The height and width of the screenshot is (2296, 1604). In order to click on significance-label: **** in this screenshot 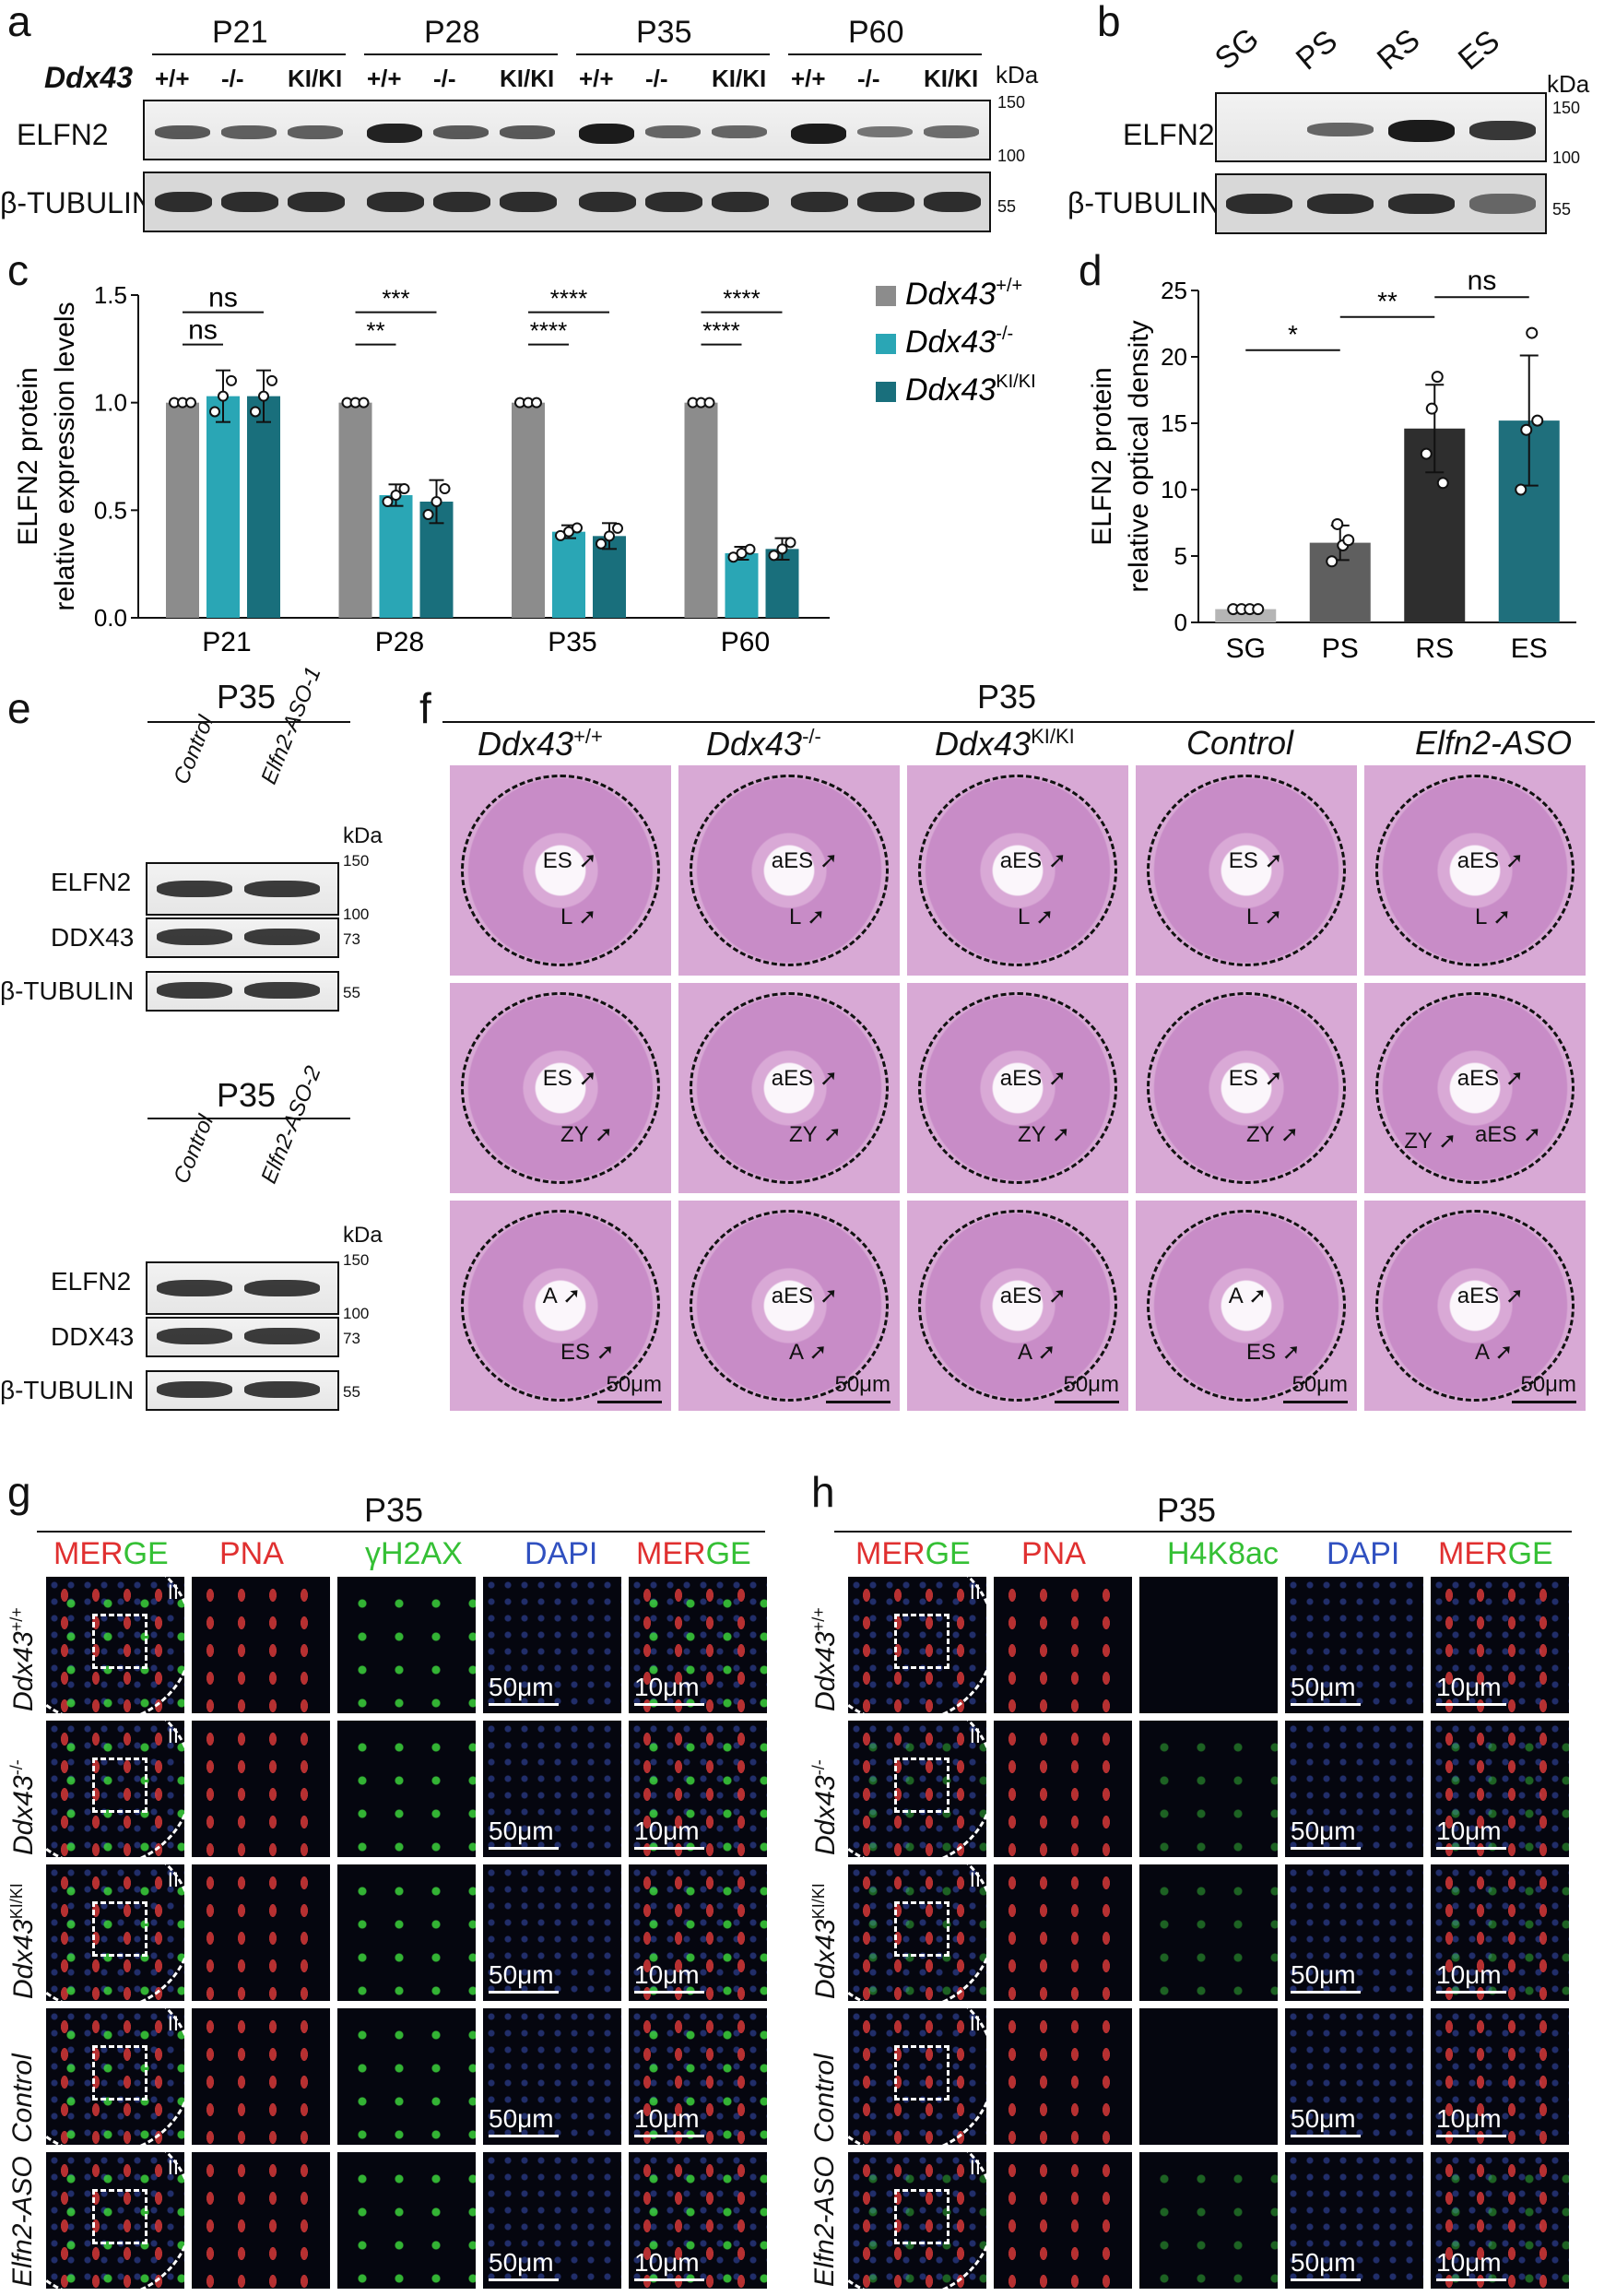, I will do `click(721, 331)`.